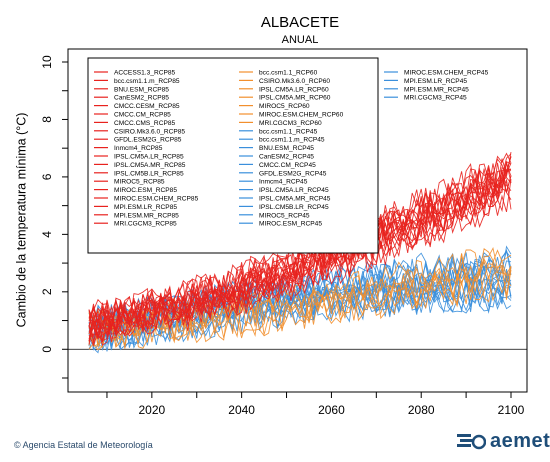 This screenshot has height=462, width=550. What do you see at coordinates (331, 410) in the screenshot?
I see `x-tick-label: 2060` at bounding box center [331, 410].